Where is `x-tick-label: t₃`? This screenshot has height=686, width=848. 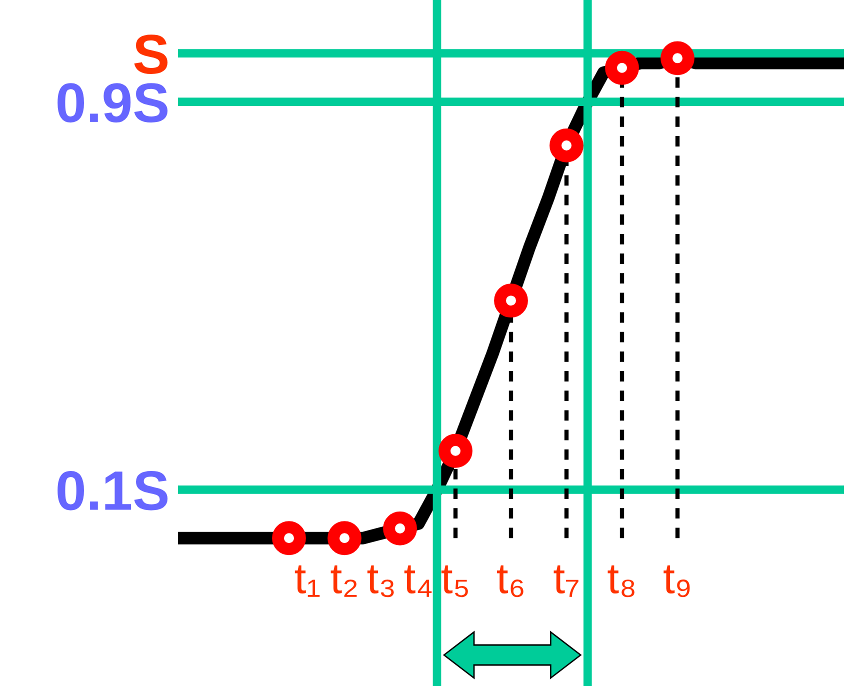 x-tick-label: t₃ is located at coordinates (380, 581).